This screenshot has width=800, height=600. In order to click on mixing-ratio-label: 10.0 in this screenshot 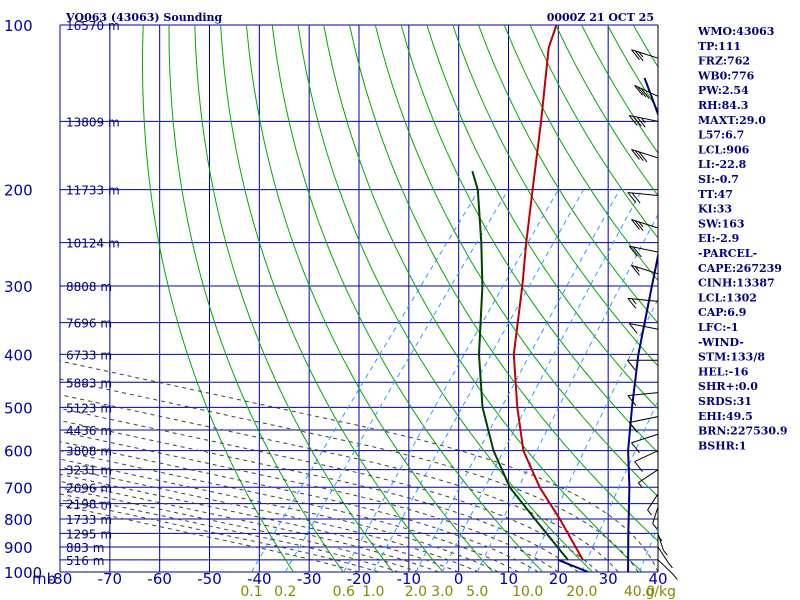, I will do `click(527, 592)`.